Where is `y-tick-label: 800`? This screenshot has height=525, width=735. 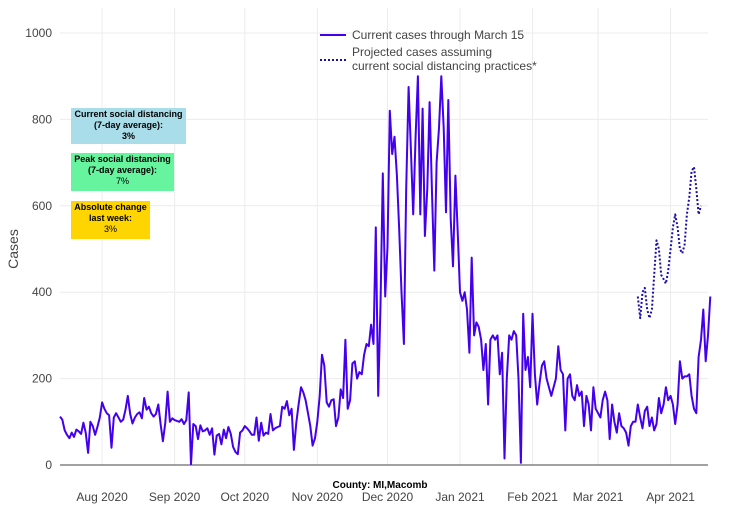
y-tick-label: 800 is located at coordinates (42, 119).